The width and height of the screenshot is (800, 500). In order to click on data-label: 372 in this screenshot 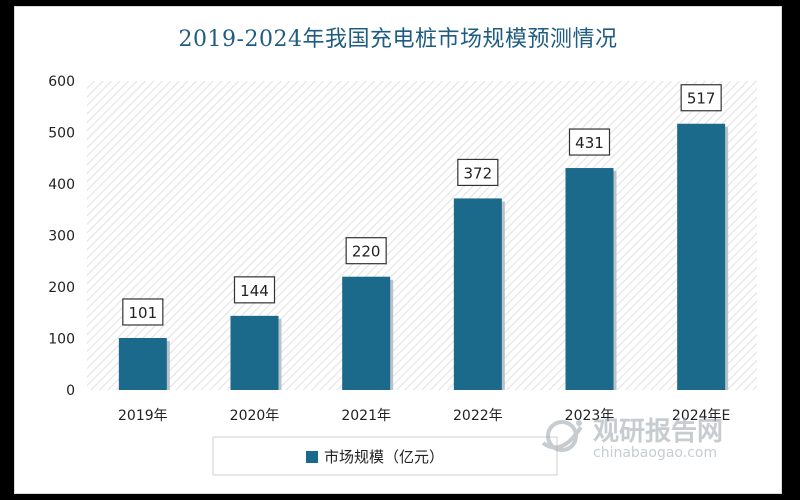, I will do `click(478, 173)`.